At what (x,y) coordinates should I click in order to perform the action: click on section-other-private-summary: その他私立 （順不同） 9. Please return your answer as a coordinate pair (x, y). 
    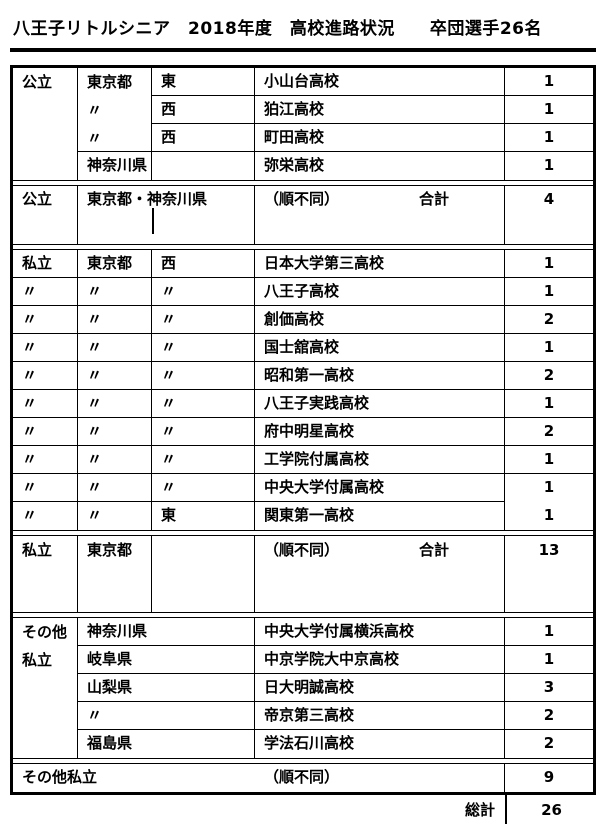
    Looking at the image, I should click on (303, 778).